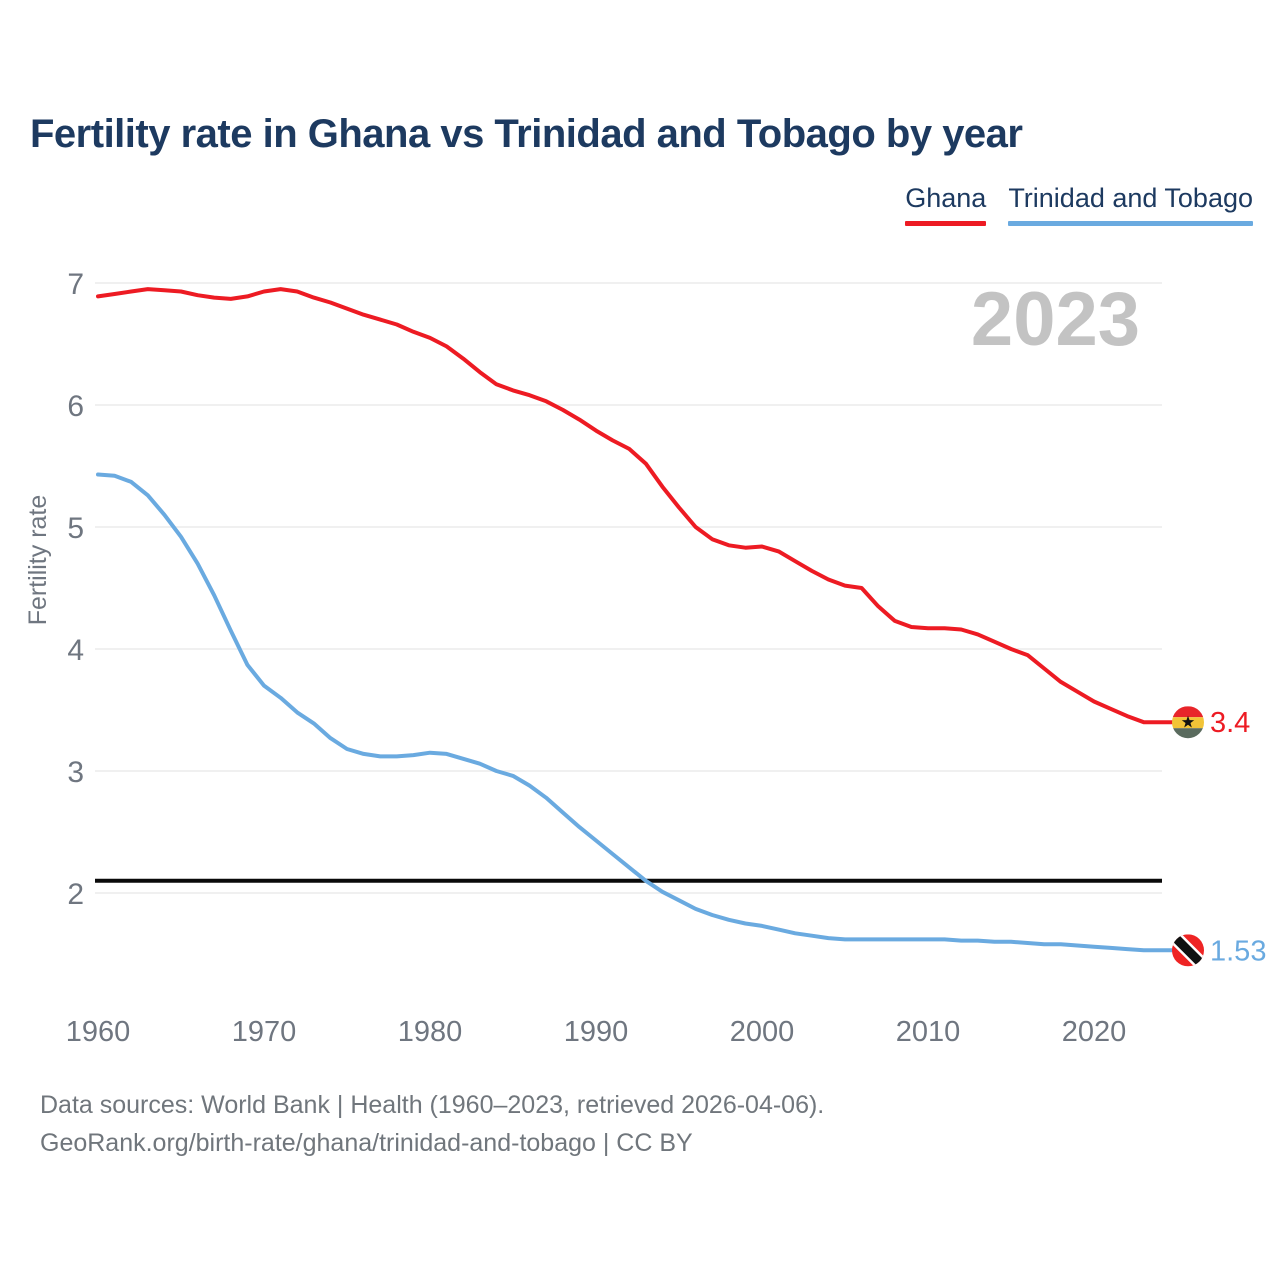  Describe the element at coordinates (762, 1032) in the screenshot. I see `x-tick-2000: 2000` at that location.